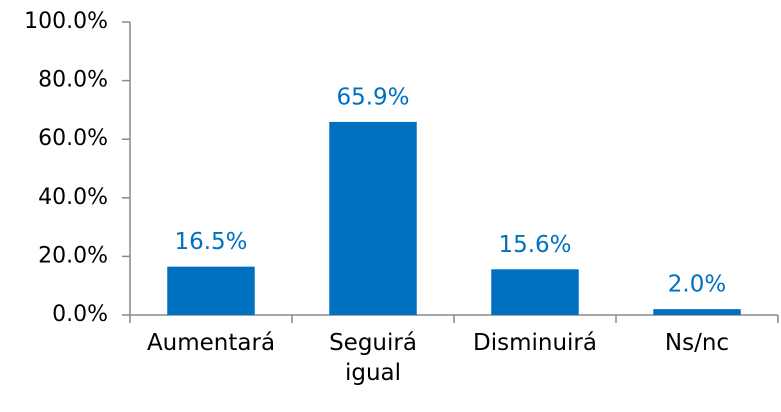  I want to click on value-label: 15.6%, so click(534, 245).